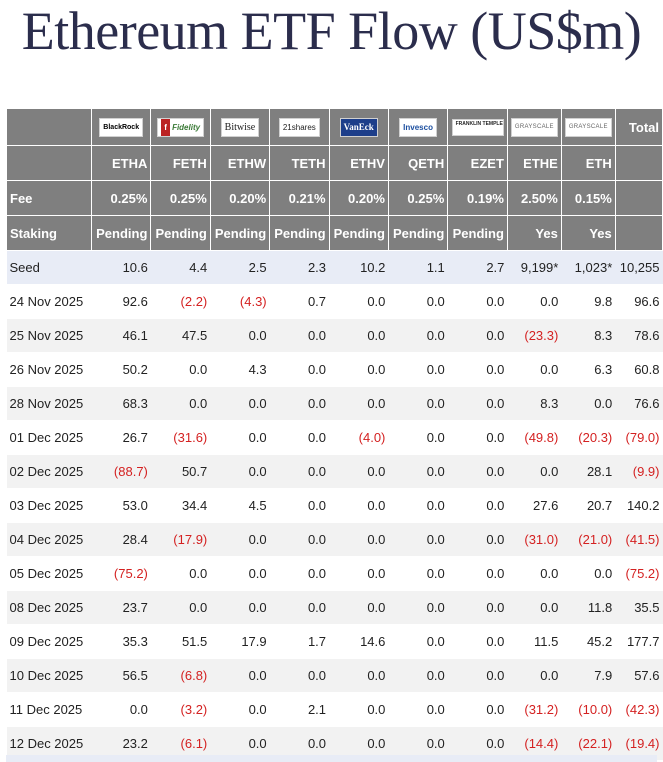  What do you see at coordinates (49, 607) in the screenshot?
I see `row-date-label: 08 Dec 2025` at bounding box center [49, 607].